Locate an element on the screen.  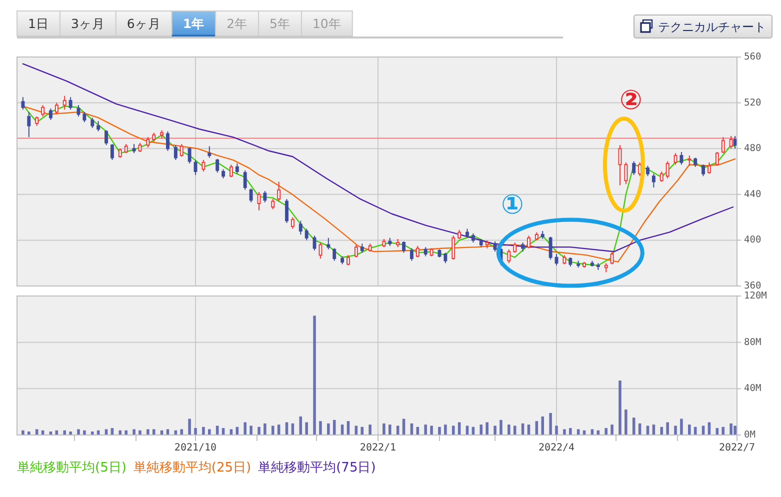
text: 2年 is located at coordinates (237, 23).